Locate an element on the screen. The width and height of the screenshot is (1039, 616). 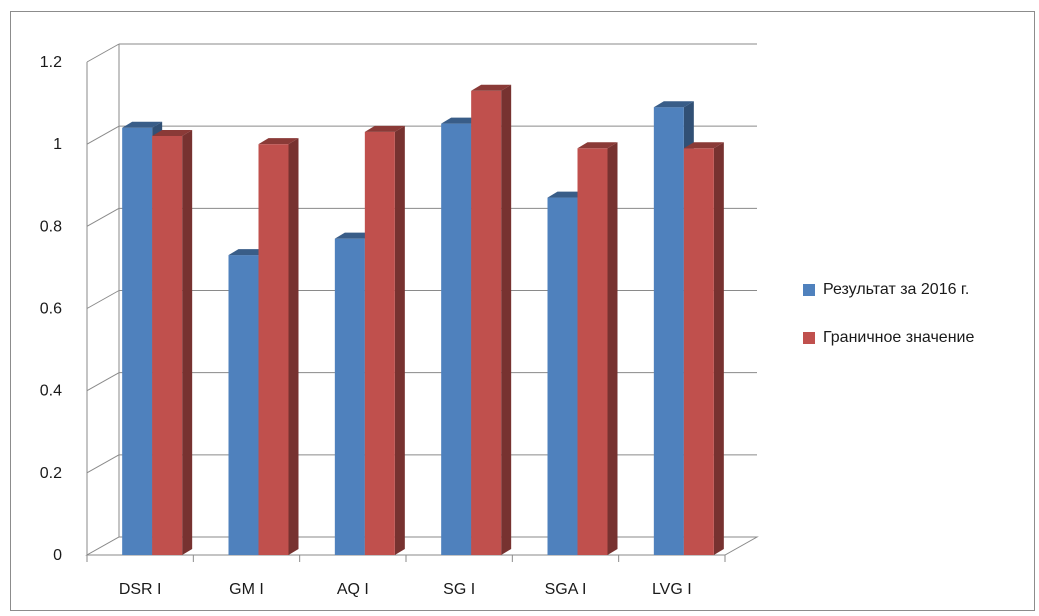
bar-2-dsri is located at coordinates (172, 342).